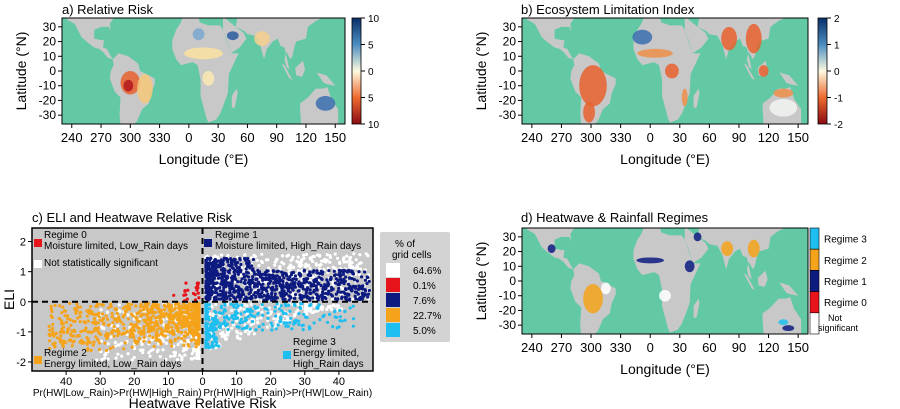 The width and height of the screenshot is (900, 409). I want to click on y-tick-label: -1, so click(21, 333).